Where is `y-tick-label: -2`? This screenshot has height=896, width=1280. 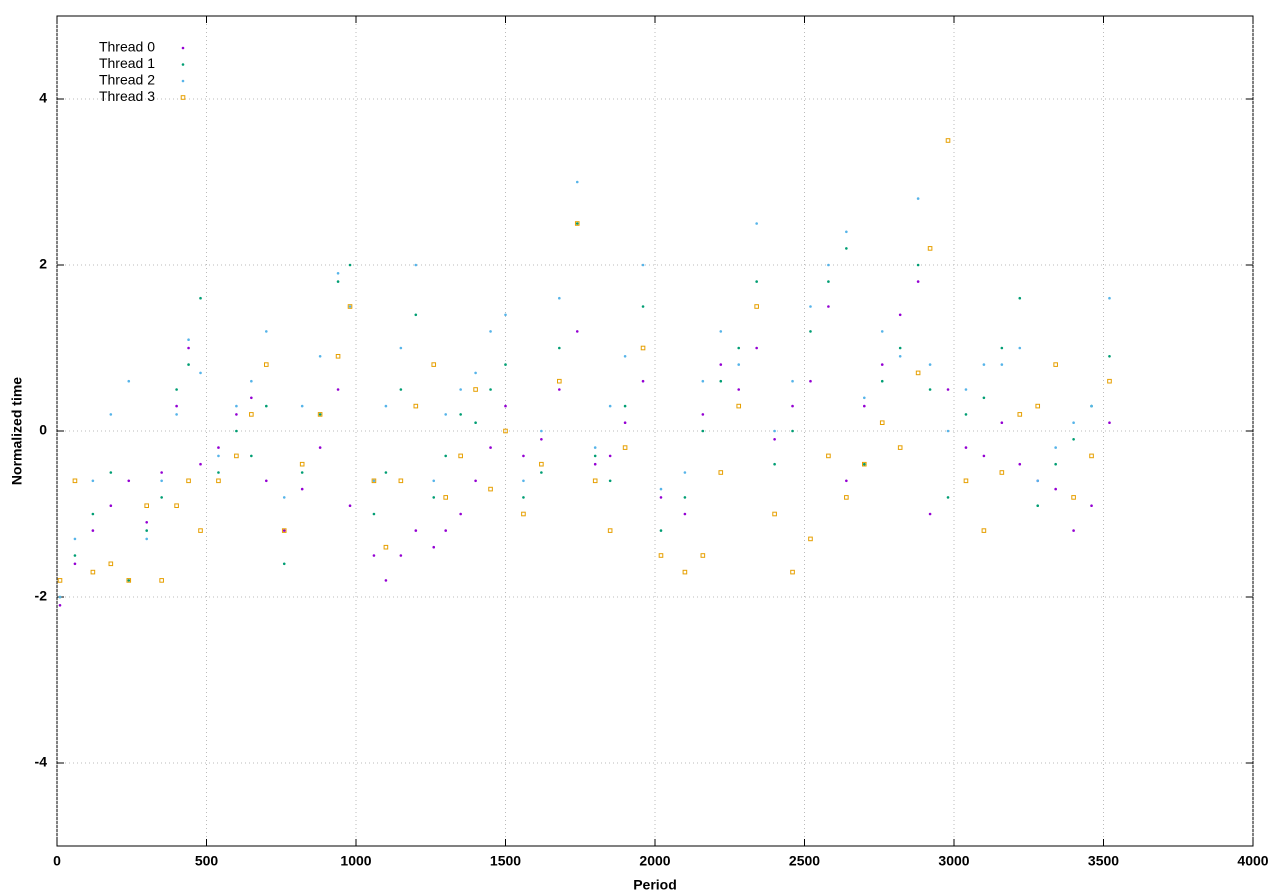 y-tick-label: -2 is located at coordinates (41, 596).